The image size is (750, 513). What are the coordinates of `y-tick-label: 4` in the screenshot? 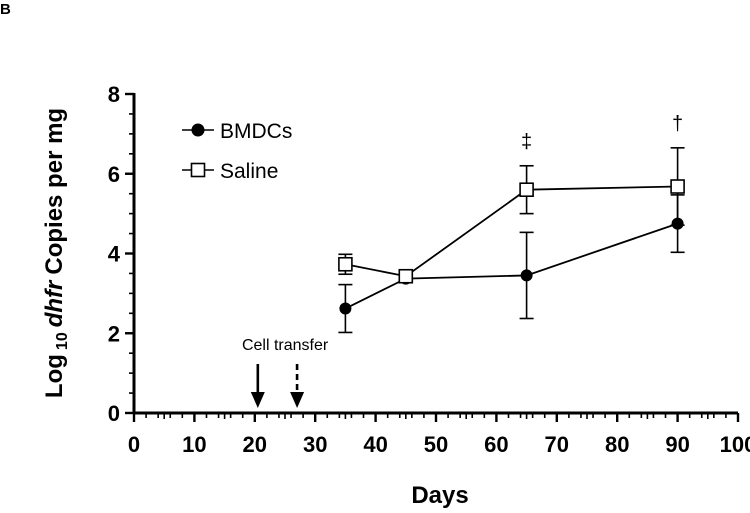 It's located at (114, 254).